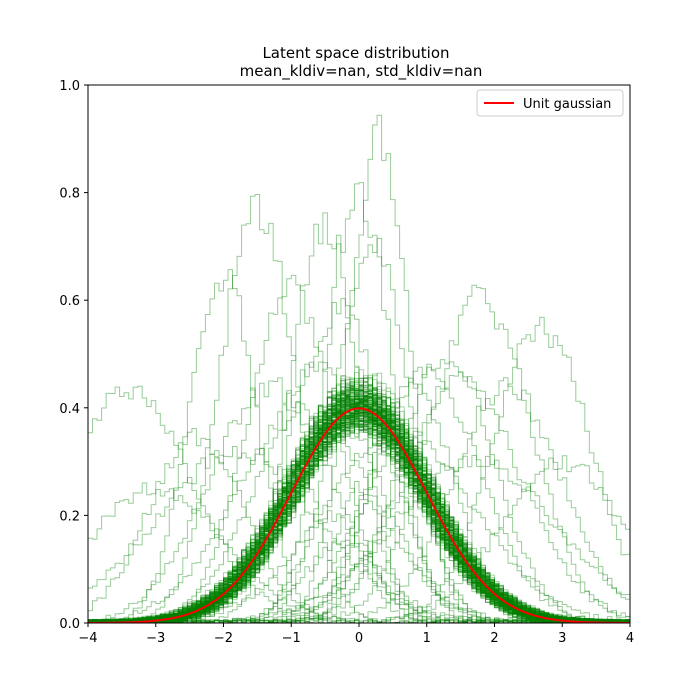  What do you see at coordinates (427, 638) in the screenshot?
I see `x-tick-label: 1` at bounding box center [427, 638].